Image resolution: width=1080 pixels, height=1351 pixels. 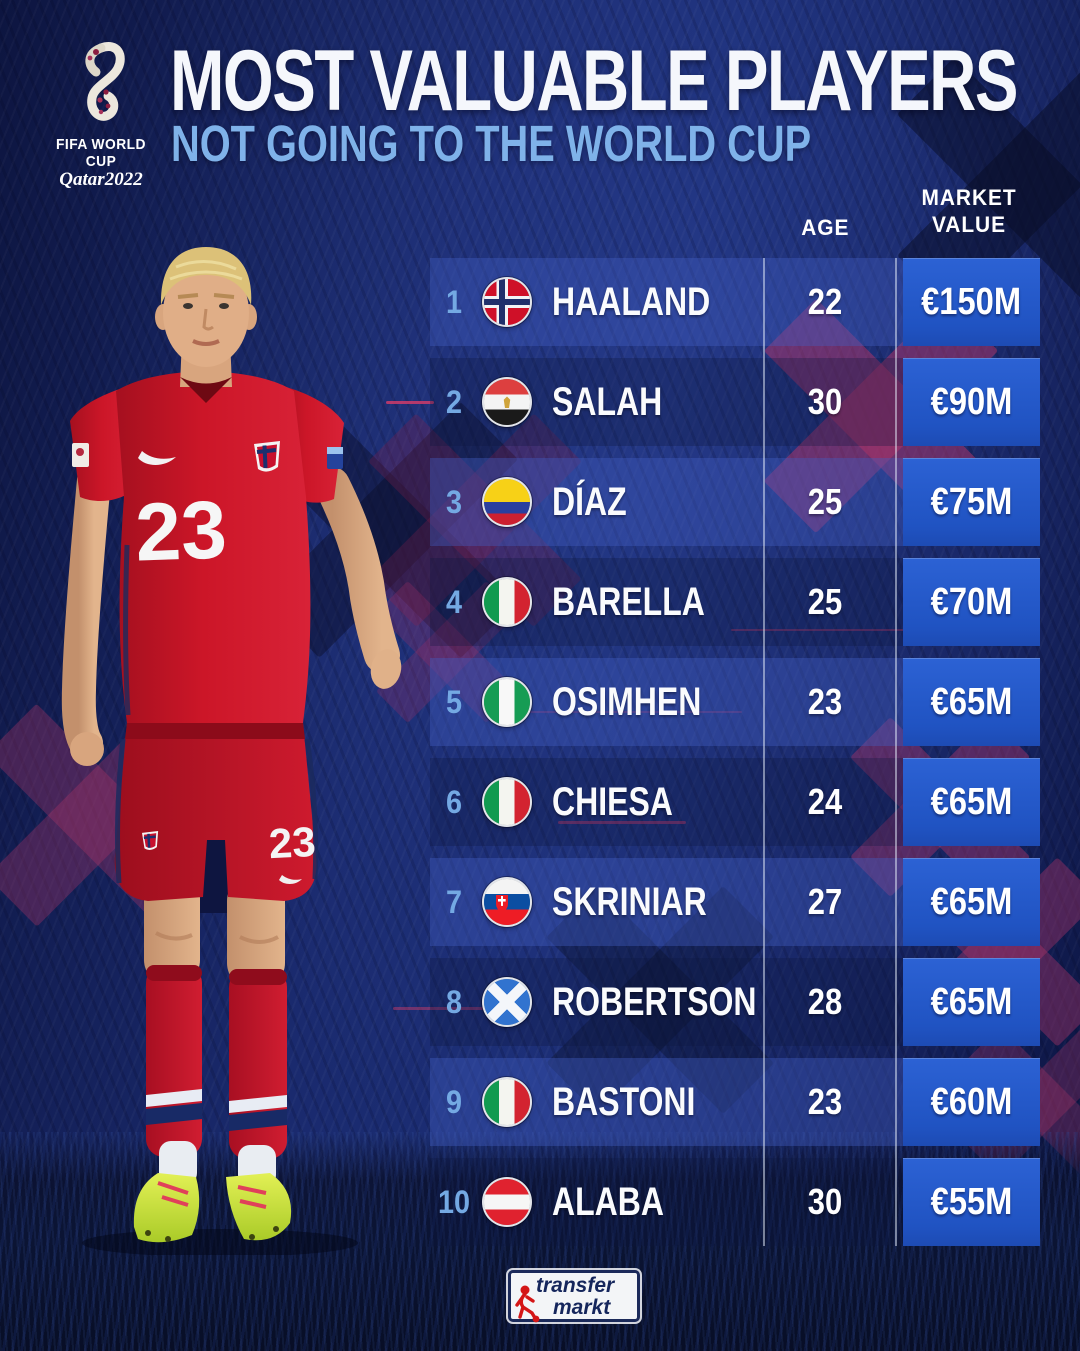 I want to click on rank: 6, so click(x=454, y=801).